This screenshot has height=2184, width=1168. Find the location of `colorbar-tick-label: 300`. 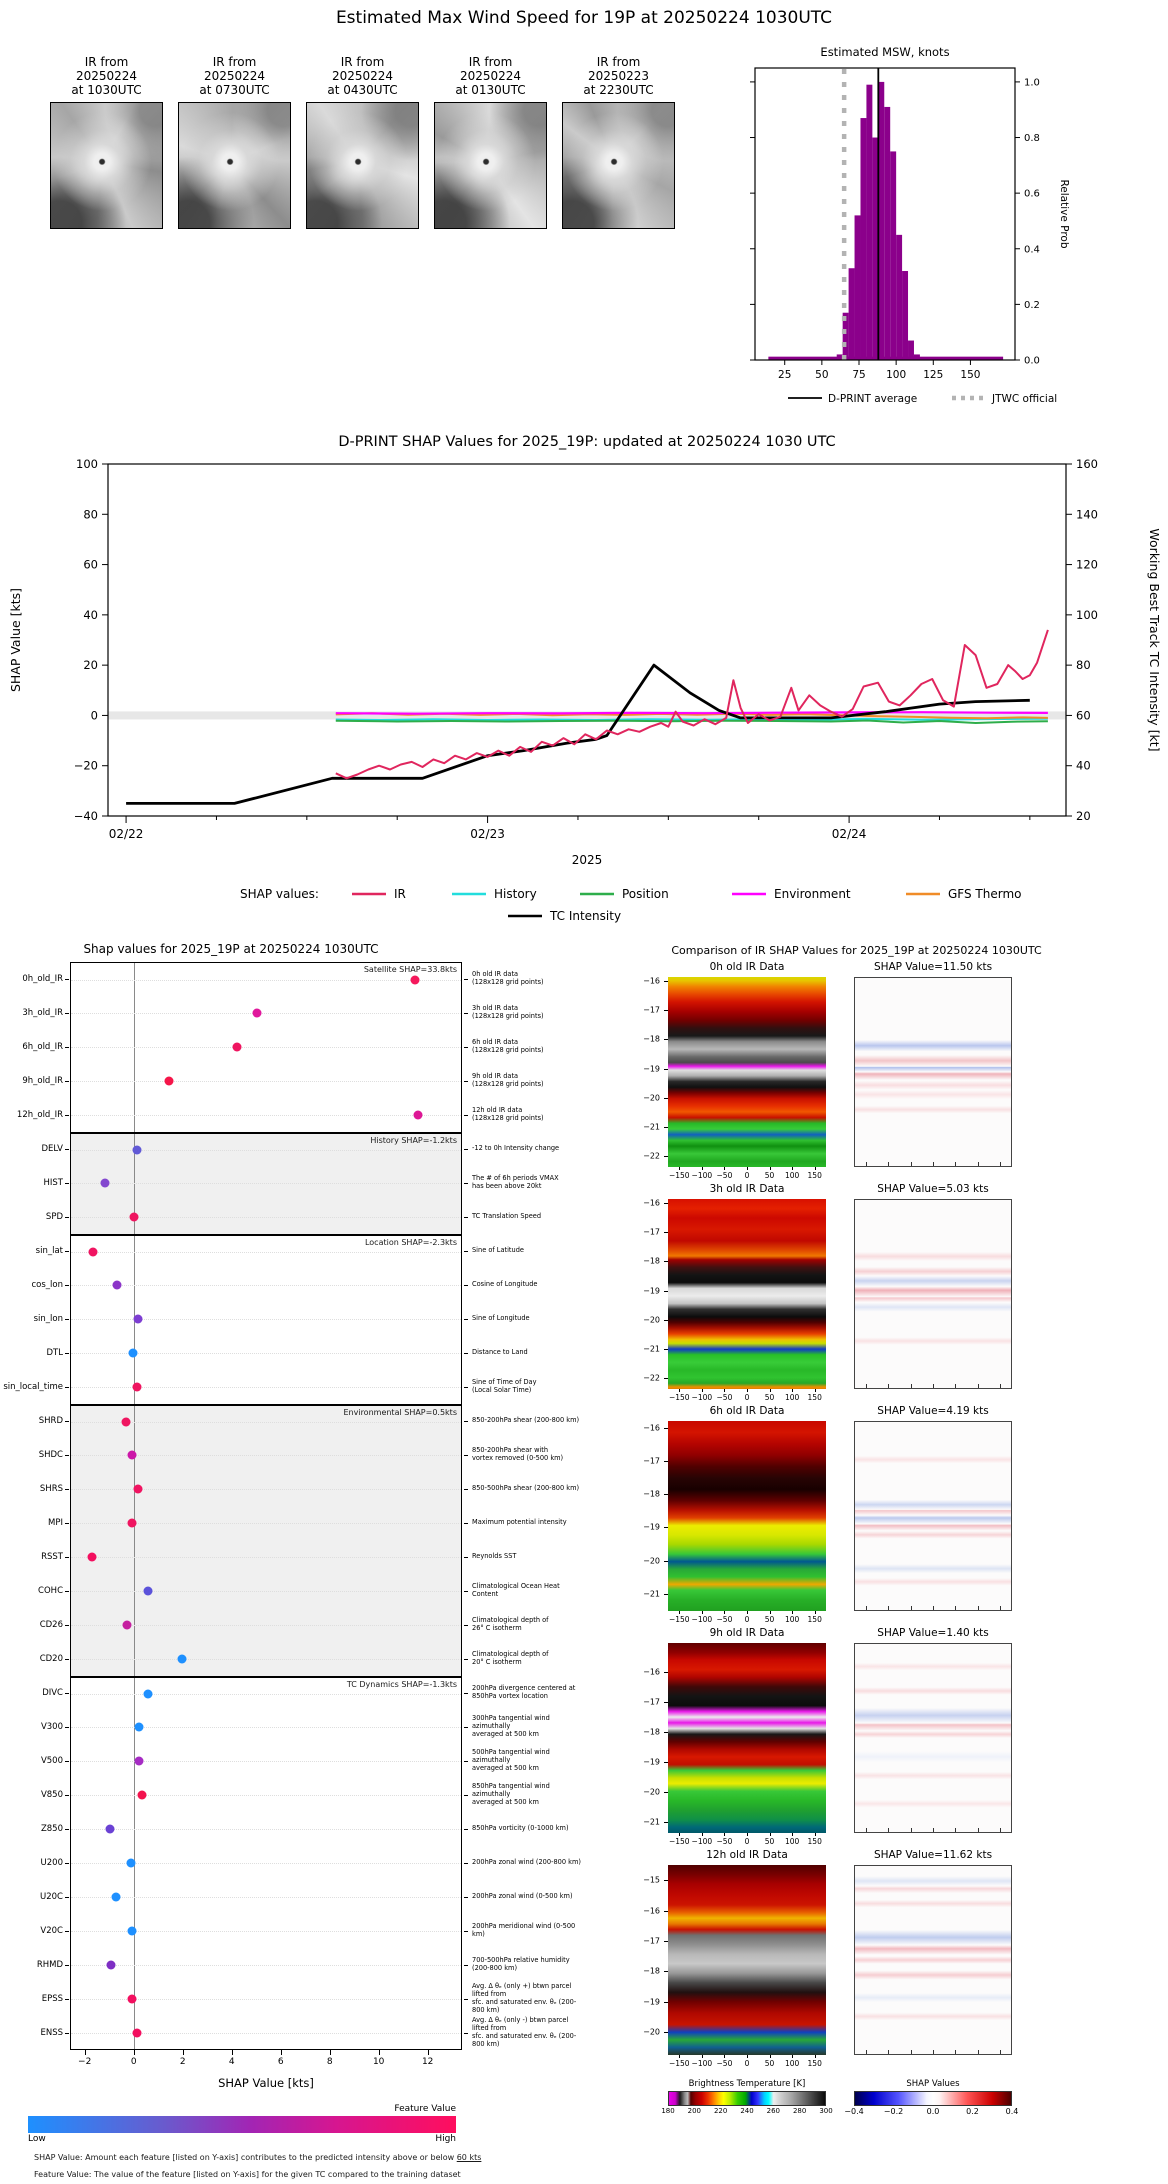

colorbar-tick-label: 300 is located at coordinates (826, 2111).